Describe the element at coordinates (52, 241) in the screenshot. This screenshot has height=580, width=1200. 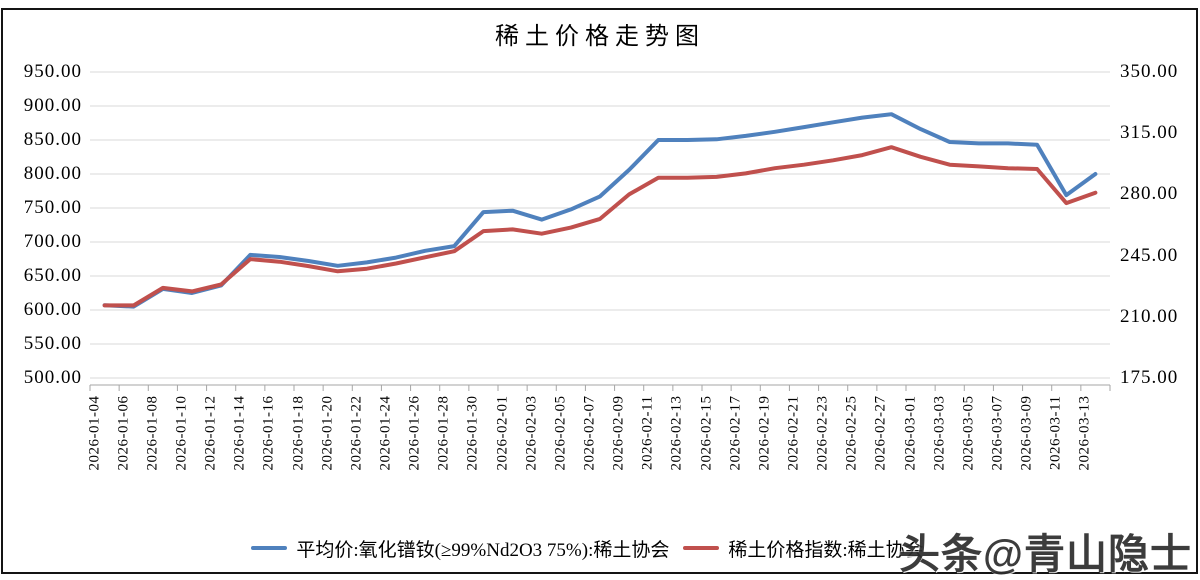
I see `y-axis-label-left: 700.00` at that location.